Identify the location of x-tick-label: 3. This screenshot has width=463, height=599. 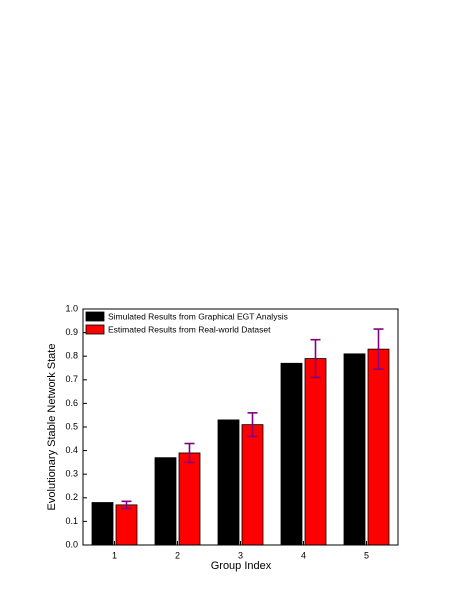
(240, 555).